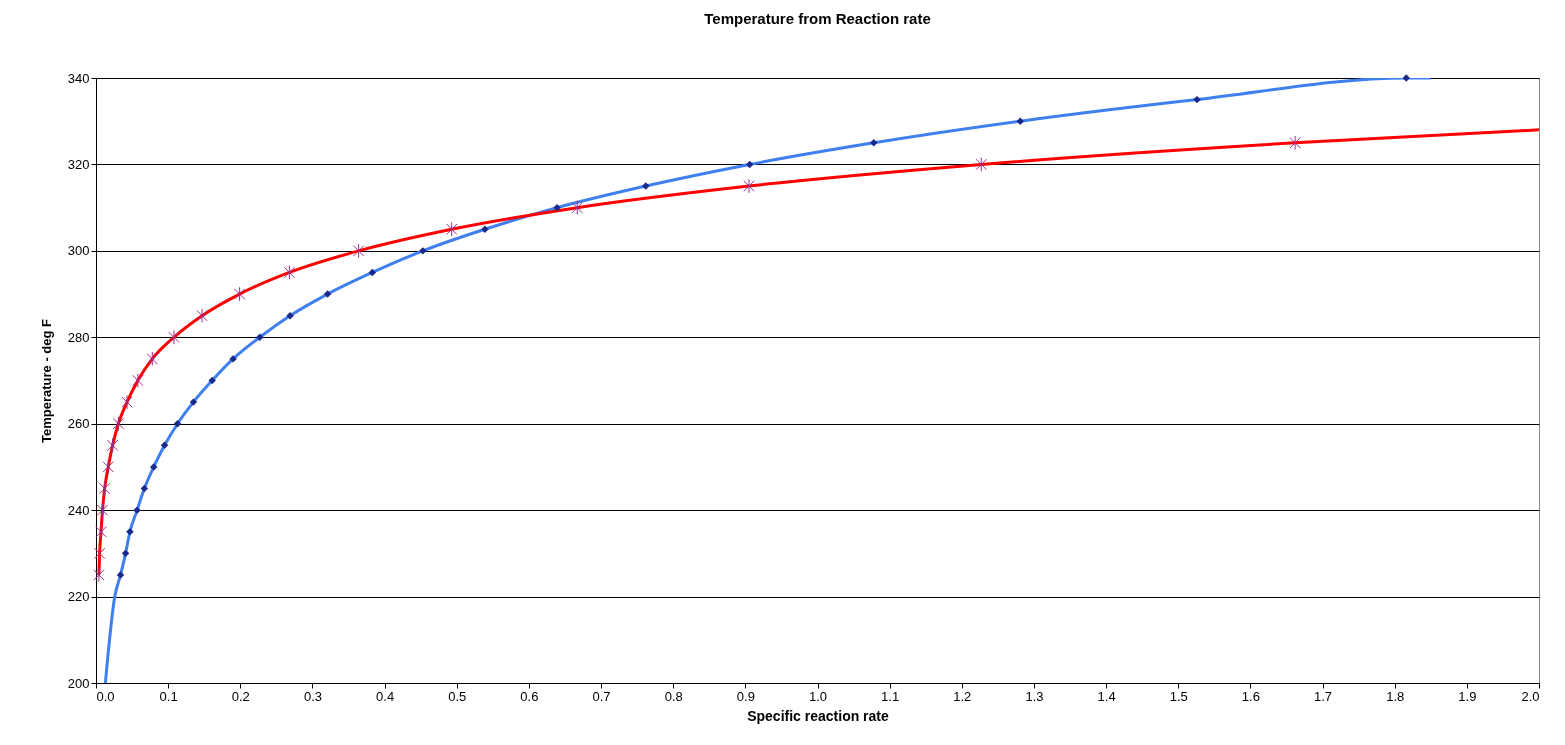 The height and width of the screenshot is (745, 1565). What do you see at coordinates (78, 510) in the screenshot?
I see `y-tick-label: 240` at bounding box center [78, 510].